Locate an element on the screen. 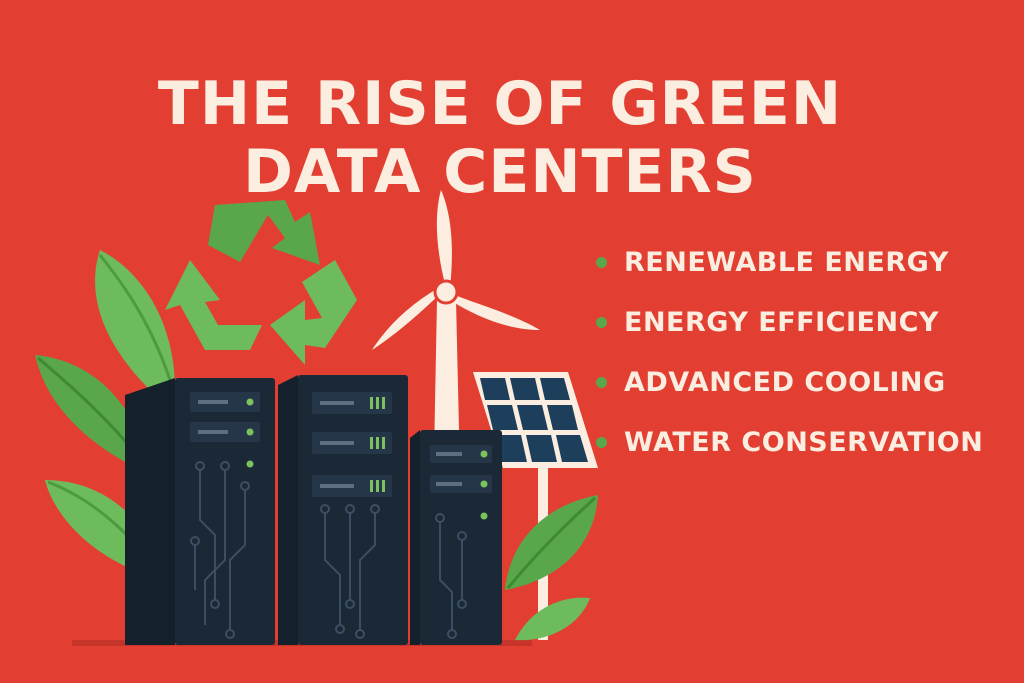 Image resolution: width=1024 pixels, height=683 pixels. solar-panel-icon is located at coordinates (535, 506).